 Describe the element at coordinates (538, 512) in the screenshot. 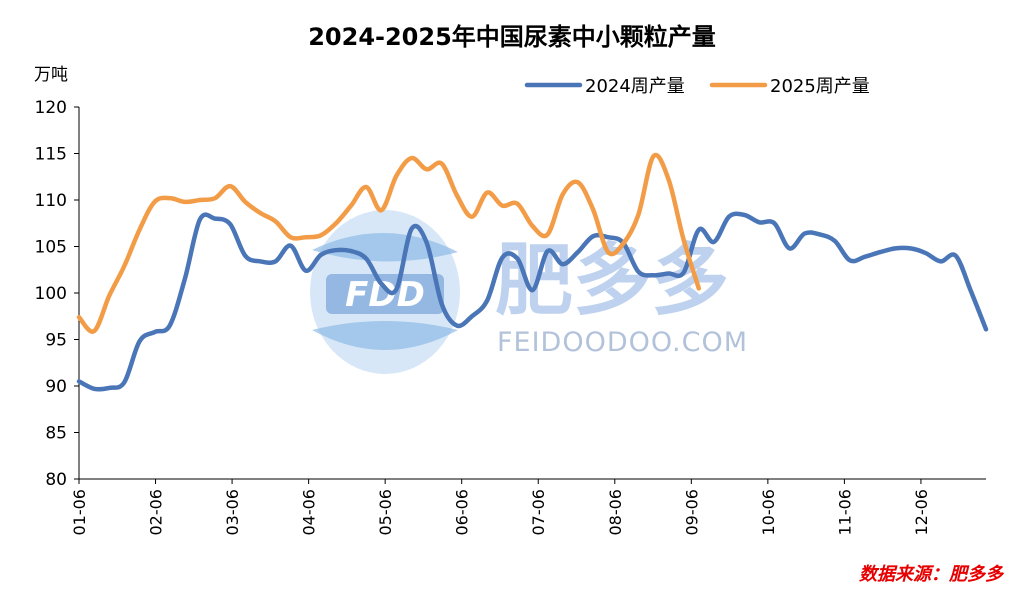

I see `x-tick-label: 07-06` at that location.